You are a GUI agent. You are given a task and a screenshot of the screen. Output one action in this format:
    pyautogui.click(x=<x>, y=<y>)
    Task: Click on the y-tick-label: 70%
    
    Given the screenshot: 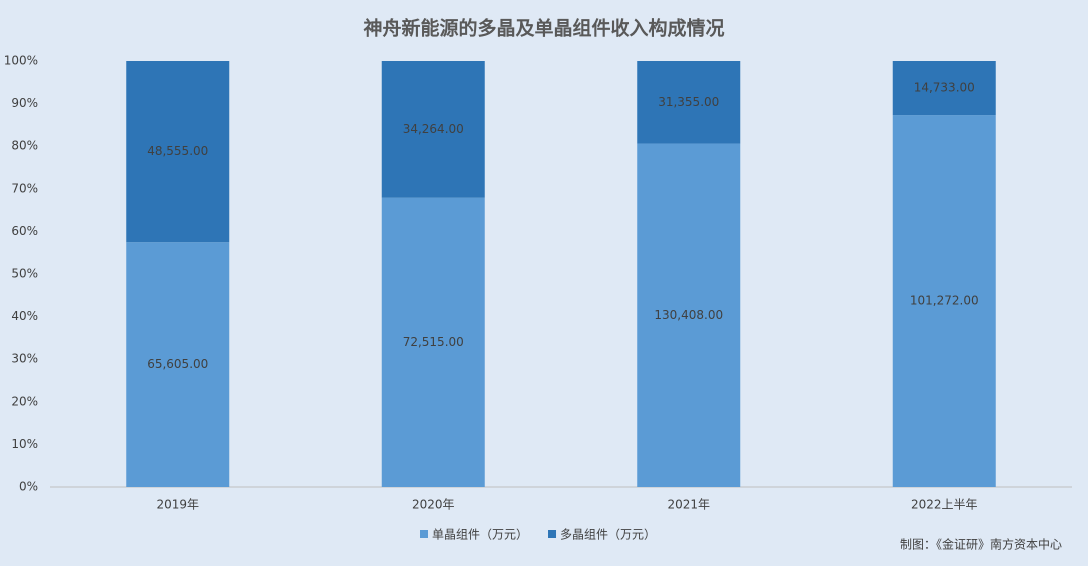 What is the action you would take?
    pyautogui.click(x=24, y=188)
    